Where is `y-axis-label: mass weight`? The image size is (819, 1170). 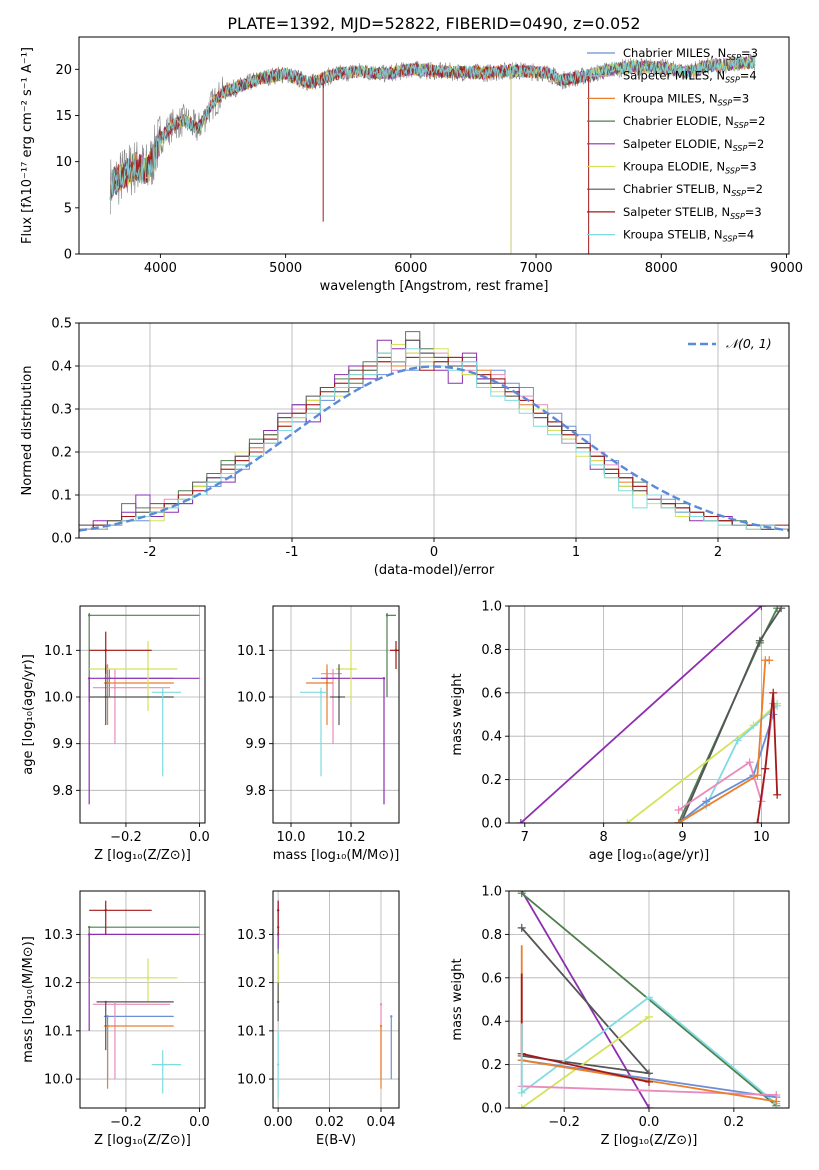 y-axis-label: mass weight is located at coordinates (457, 999).